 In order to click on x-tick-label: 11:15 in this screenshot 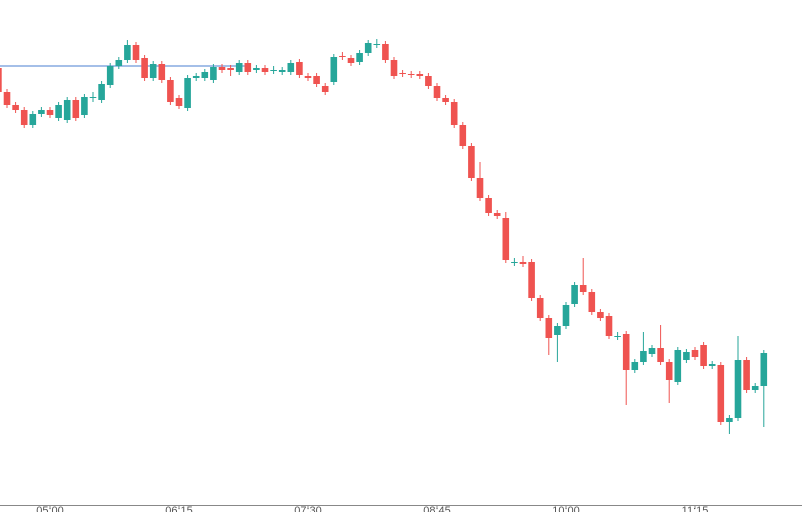, I will do `click(695, 508)`.